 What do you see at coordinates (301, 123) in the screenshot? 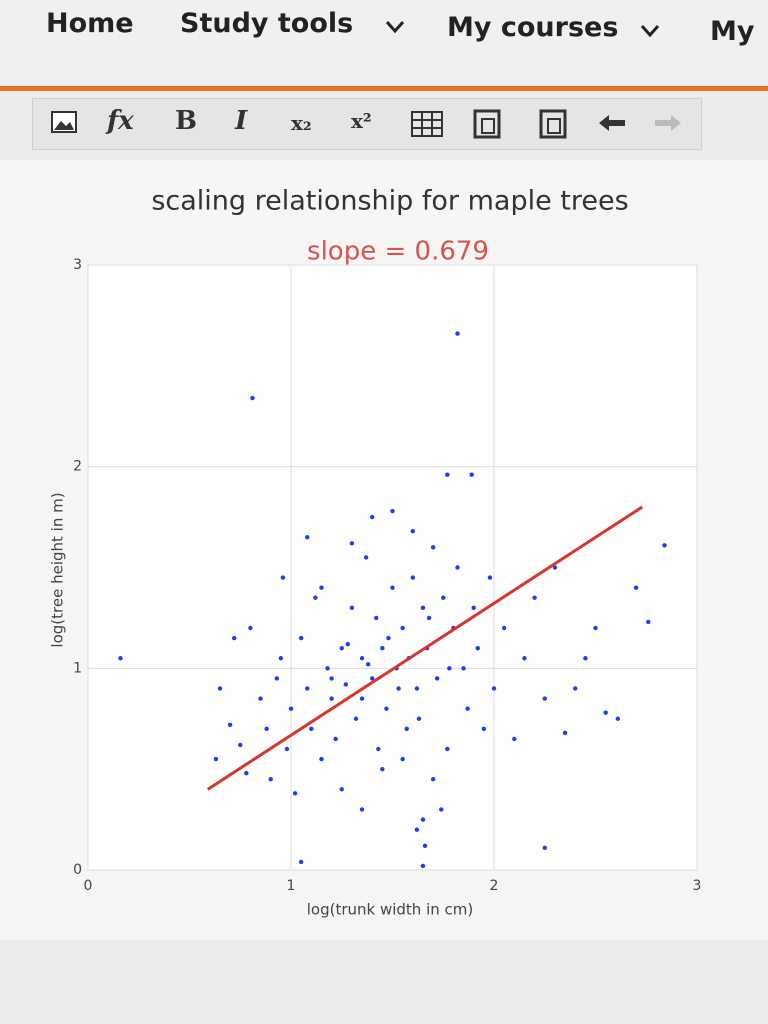
I see `subscript-button: x₂` at bounding box center [301, 123].